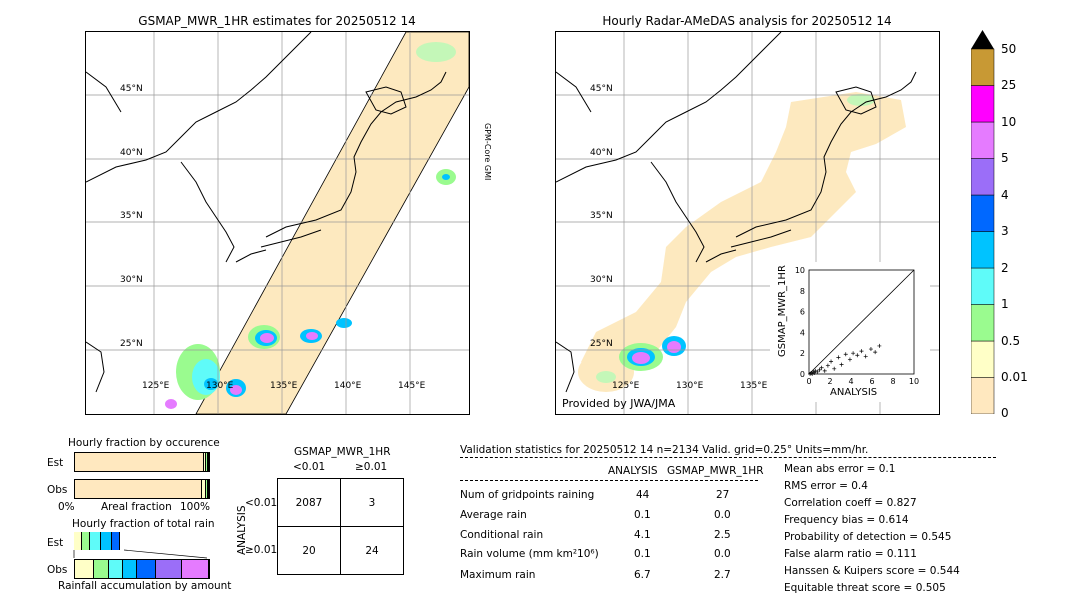 The image size is (1080, 612). What do you see at coordinates (284, 386) in the screenshot?
I see `lon-label-135: 135°E` at bounding box center [284, 386].